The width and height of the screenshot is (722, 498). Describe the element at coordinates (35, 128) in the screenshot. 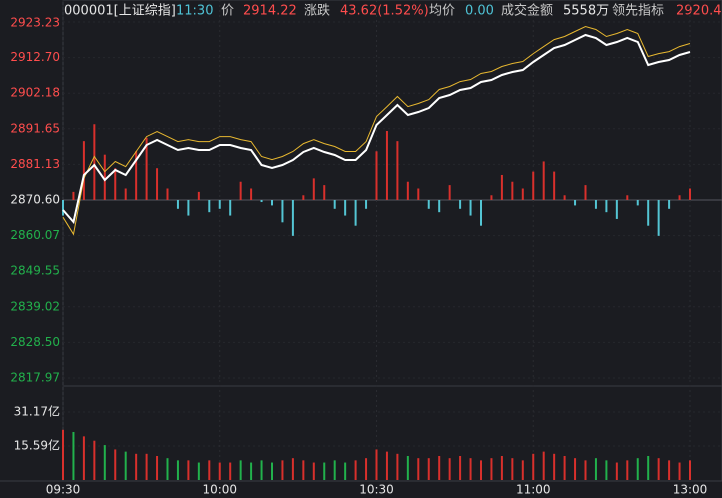

I see `y-tick-label: 2891.65` at that location.